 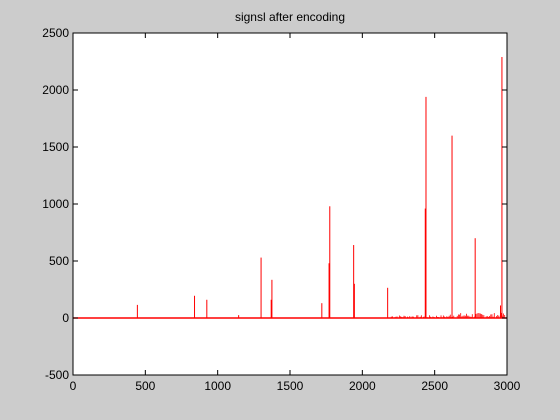 I want to click on y-tick-label: 1500, so click(x=55, y=147).